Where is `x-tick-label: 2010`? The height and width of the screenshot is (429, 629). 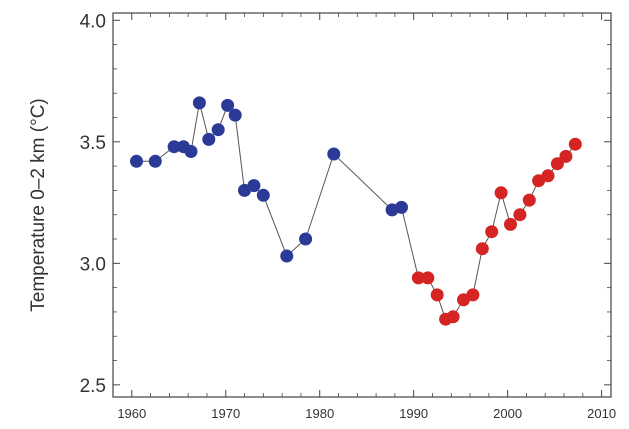 x-tick-label: 2010 is located at coordinates (601, 413).